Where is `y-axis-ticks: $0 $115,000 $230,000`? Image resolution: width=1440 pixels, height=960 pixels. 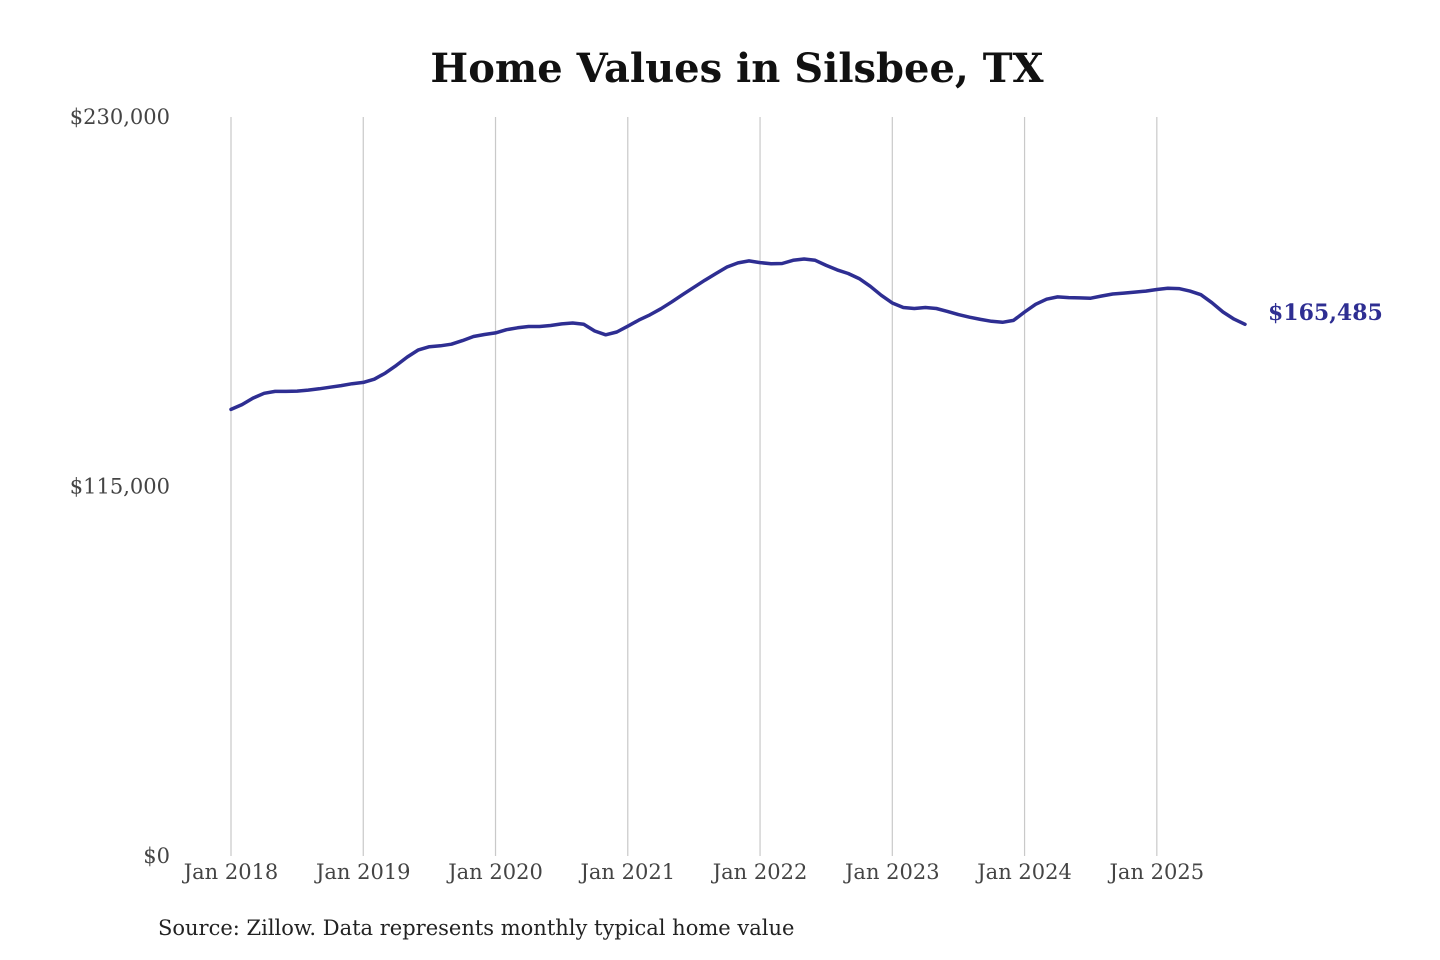 y-axis-ticks: $0 $115,000 $230,000 is located at coordinates (120, 486).